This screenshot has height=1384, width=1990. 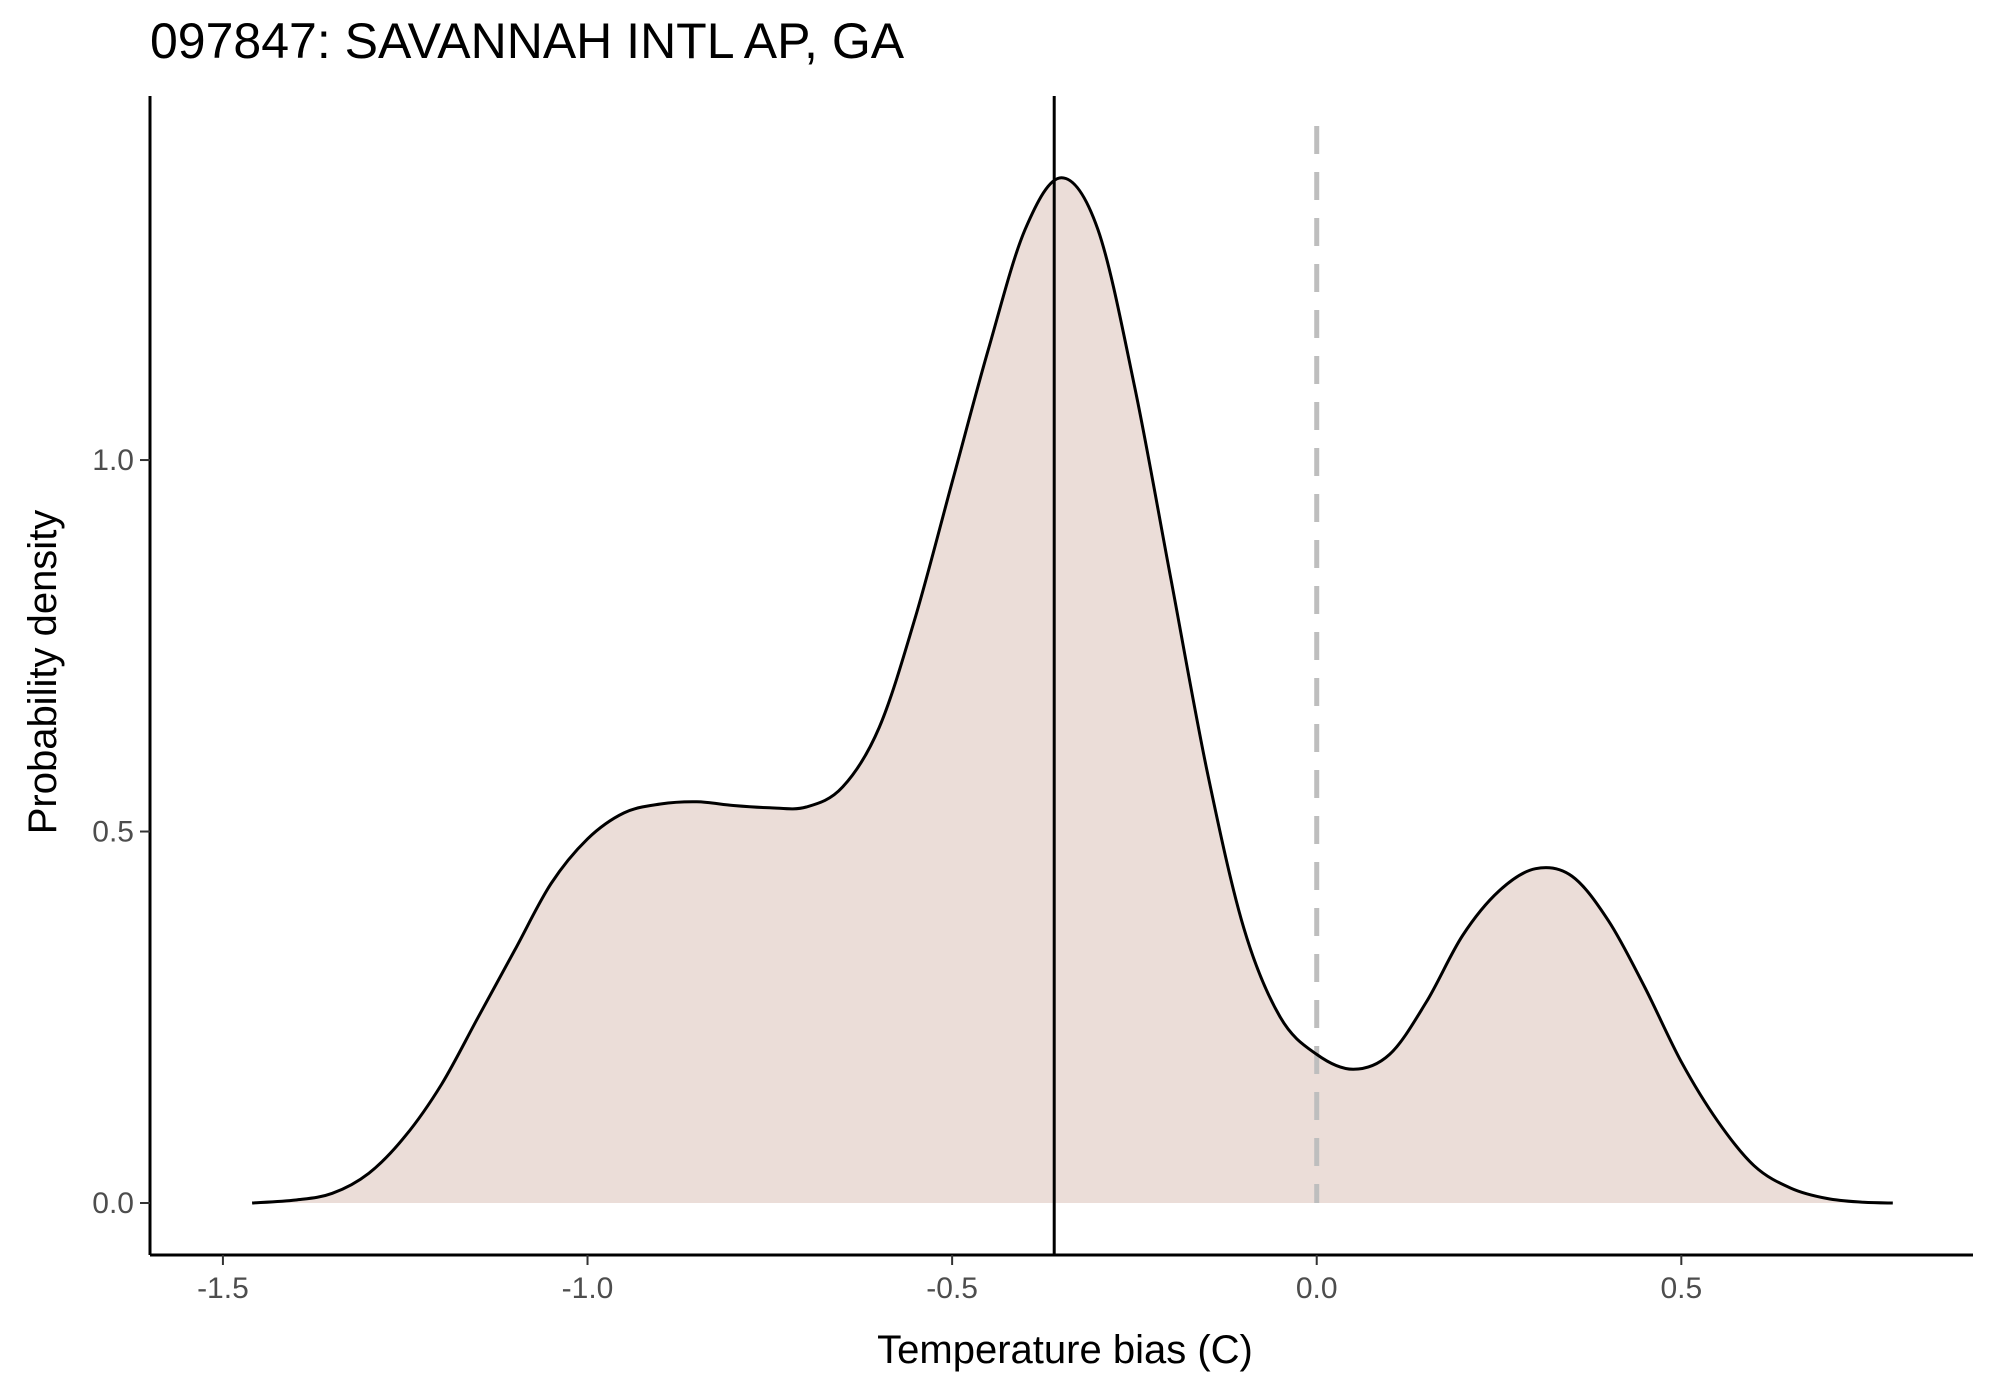 I want to click on x-tick-label: 0.5, so click(x=1681, y=1288).